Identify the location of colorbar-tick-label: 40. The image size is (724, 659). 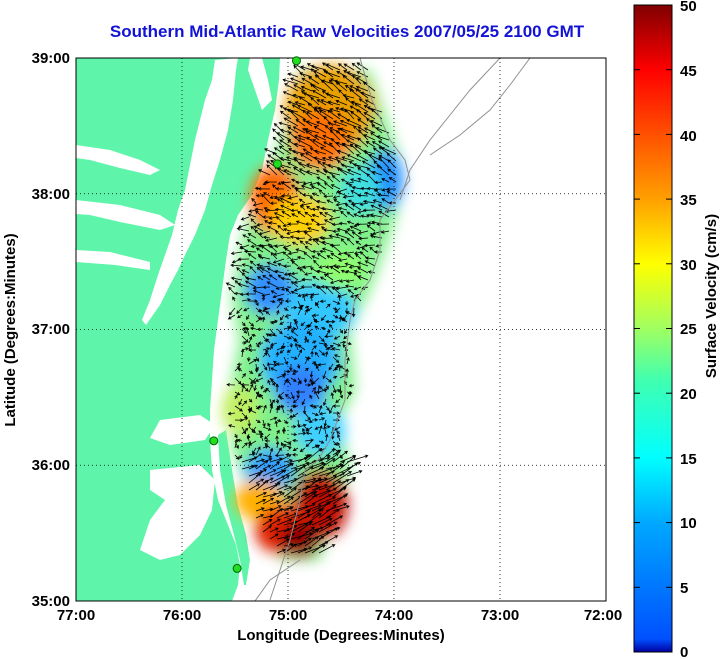
(688, 136).